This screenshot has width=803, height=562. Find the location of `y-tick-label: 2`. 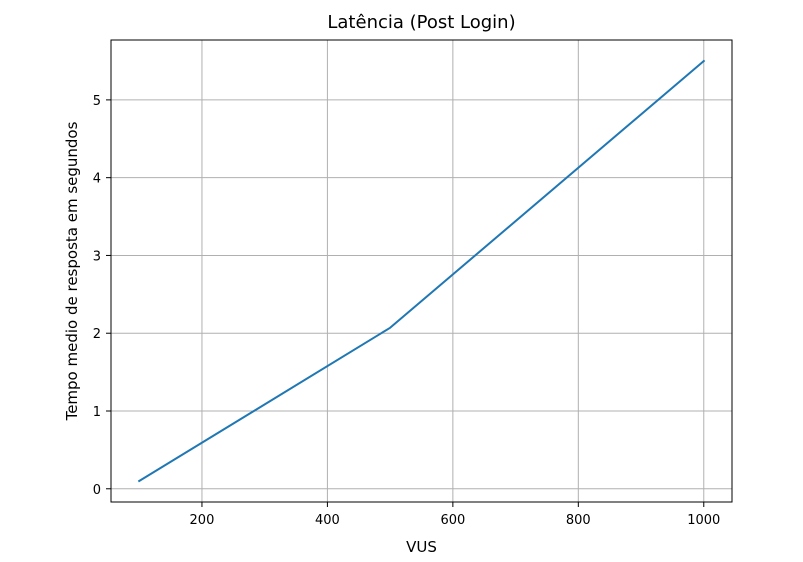

y-tick-label: 2 is located at coordinates (97, 334).